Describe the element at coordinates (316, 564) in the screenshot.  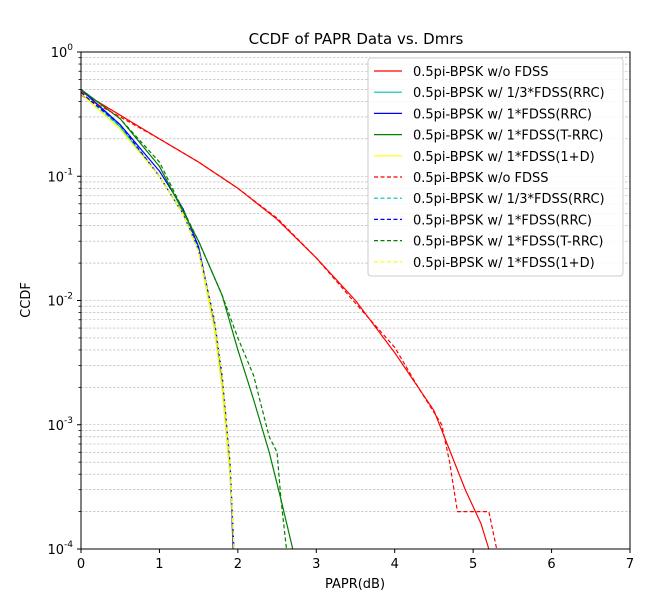
I see `x-tick-label: 3` at that location.